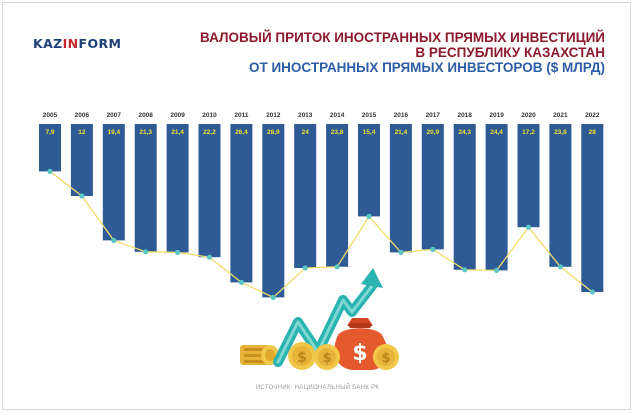 This screenshot has width=635, height=413. Describe the element at coordinates (273, 211) in the screenshot. I see `bar-2012` at that location.